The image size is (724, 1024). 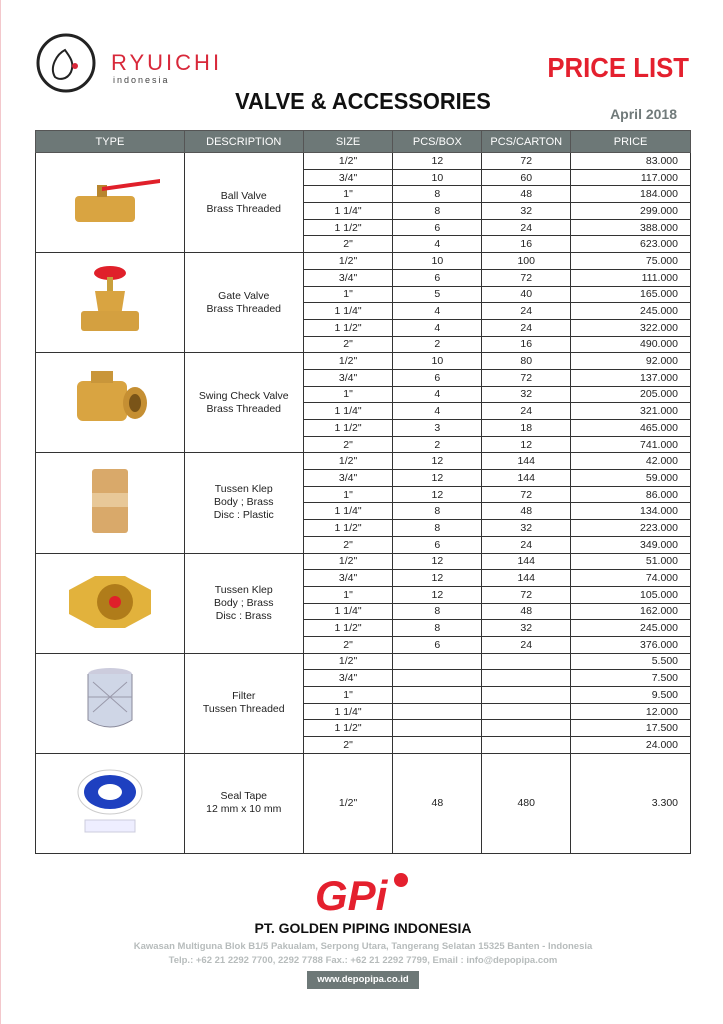 I want to click on table-row: Filter Tussen Threaded 1/2" 5.500, so click(x=363, y=703).